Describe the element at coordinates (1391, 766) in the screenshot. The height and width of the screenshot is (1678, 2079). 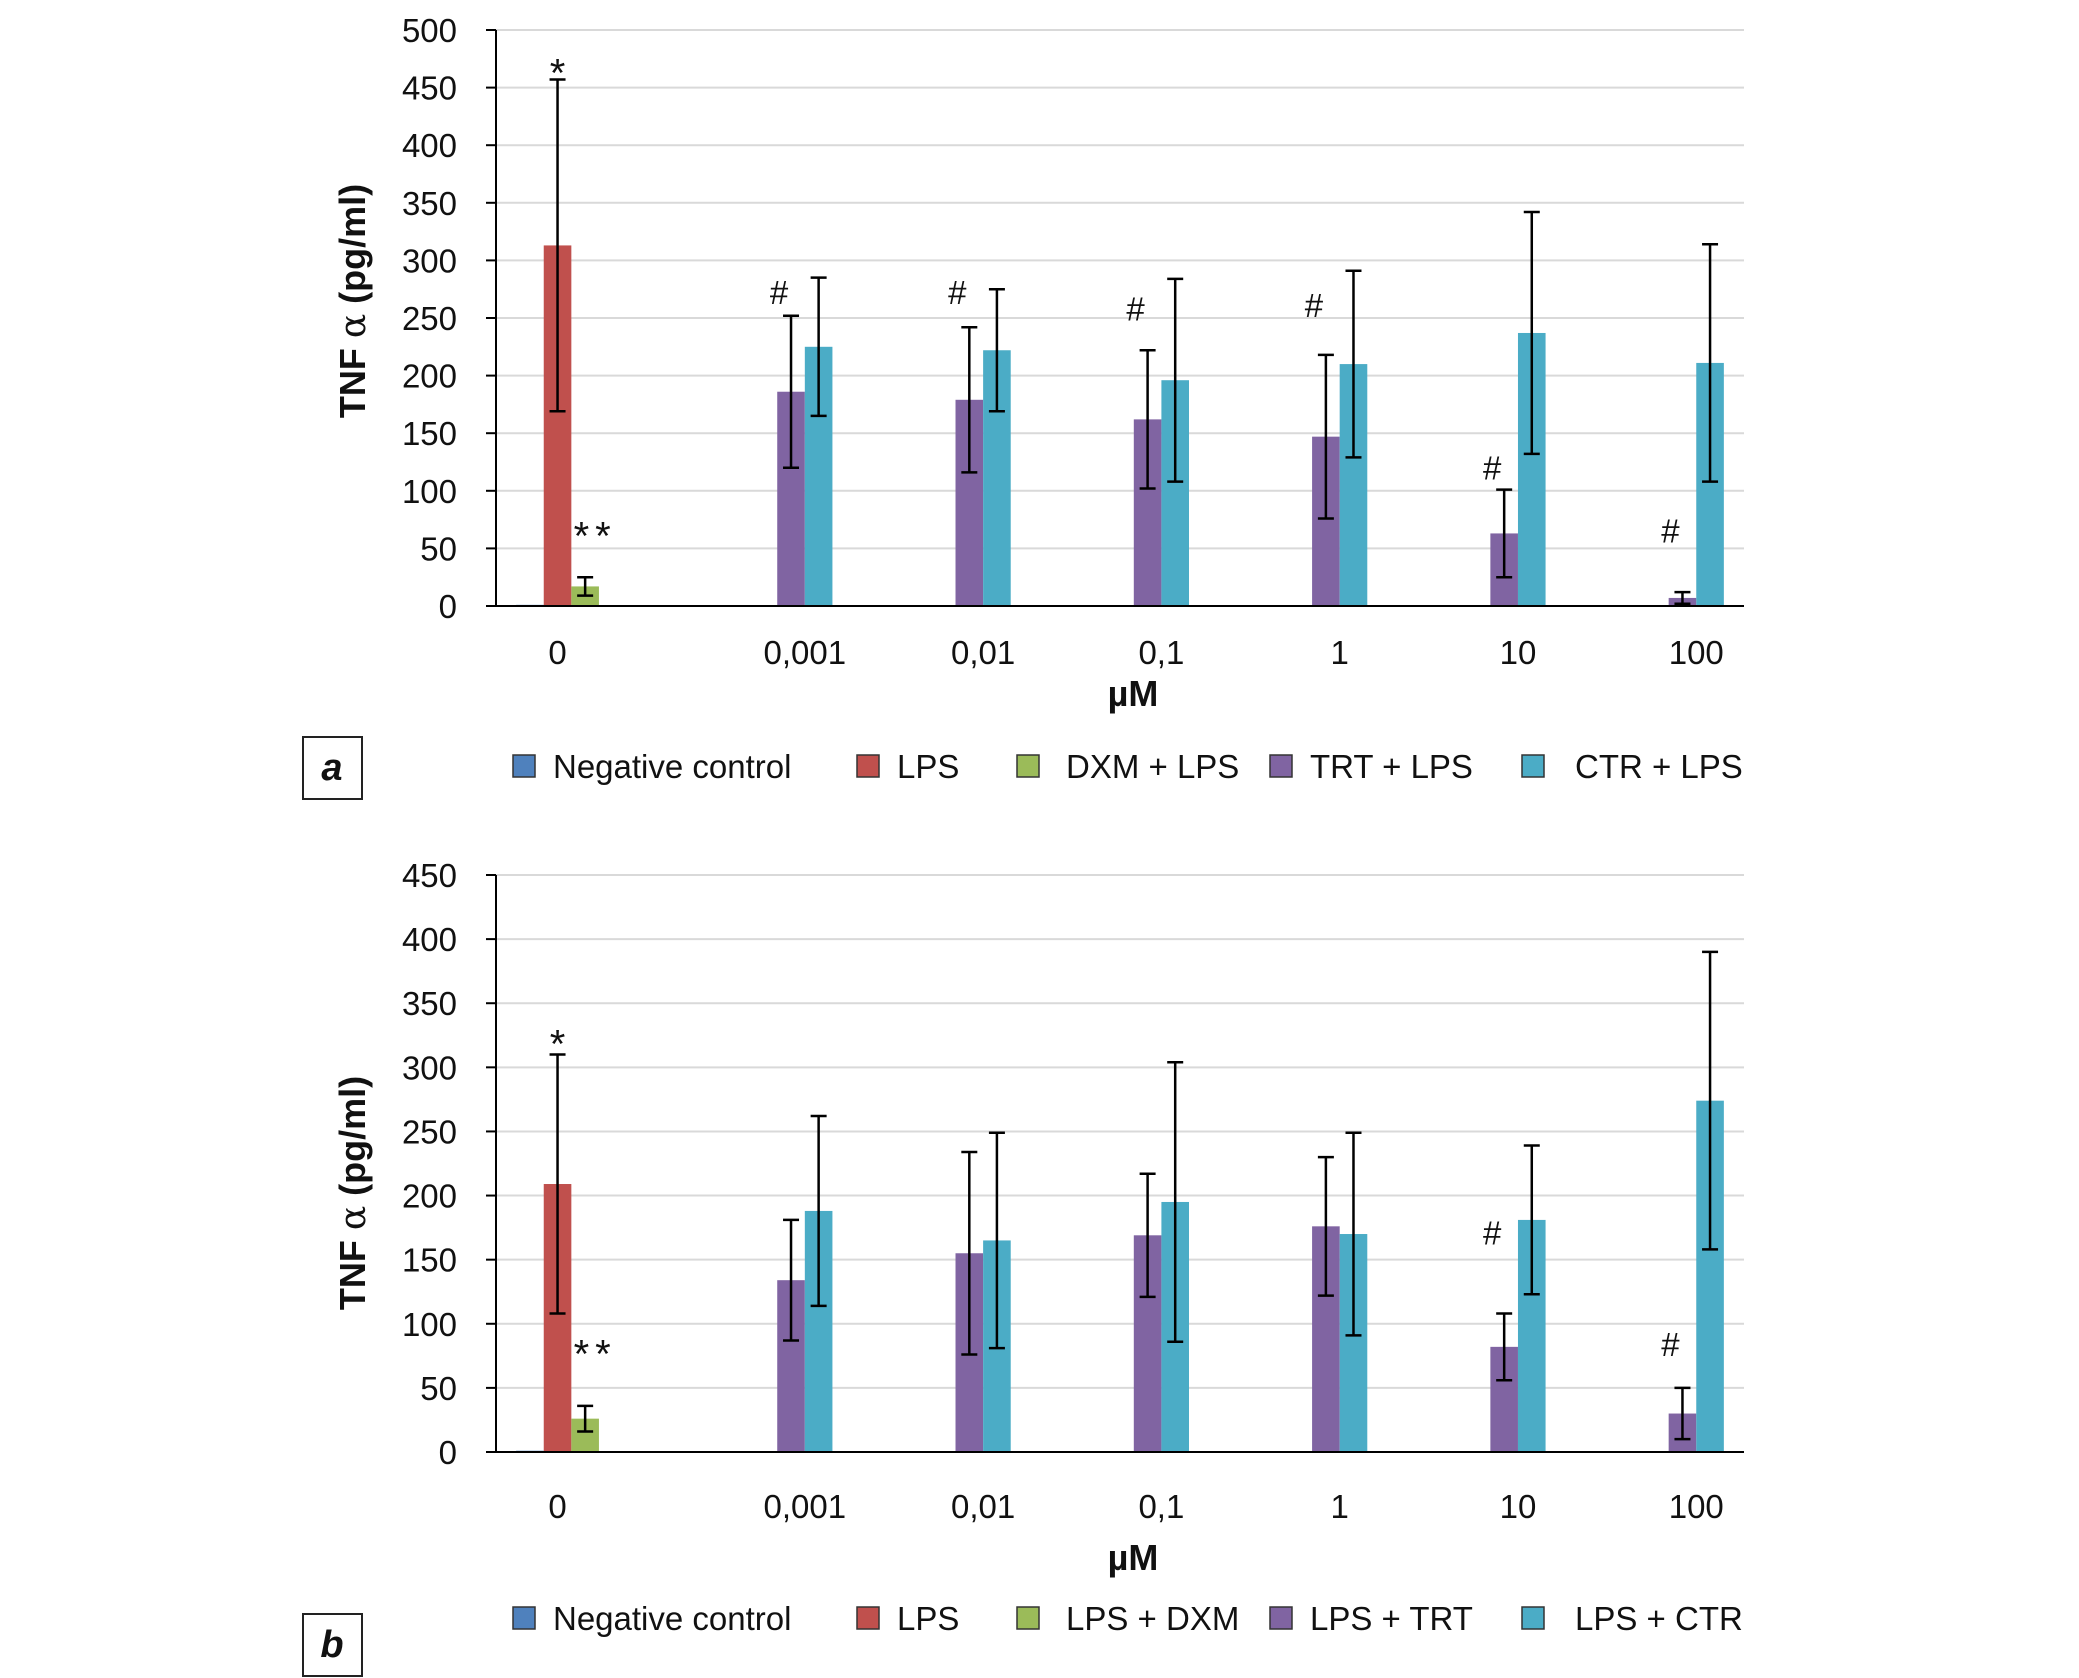
I see `legend-label: TRT + LPS` at that location.